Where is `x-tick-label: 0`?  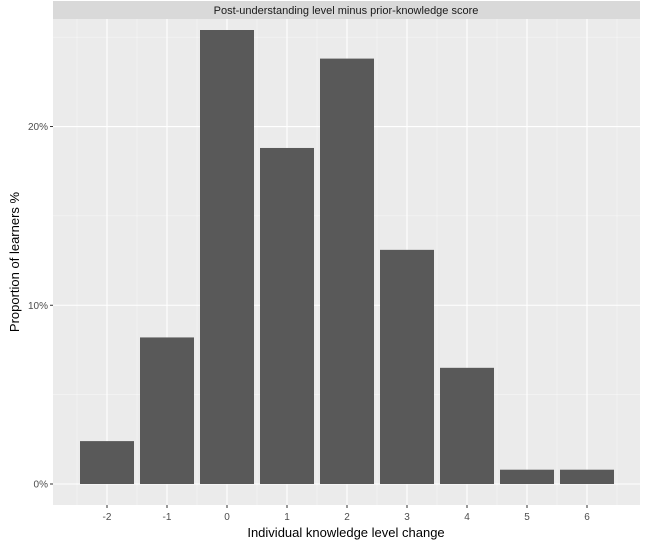
x-tick-label: 0 is located at coordinates (227, 517).